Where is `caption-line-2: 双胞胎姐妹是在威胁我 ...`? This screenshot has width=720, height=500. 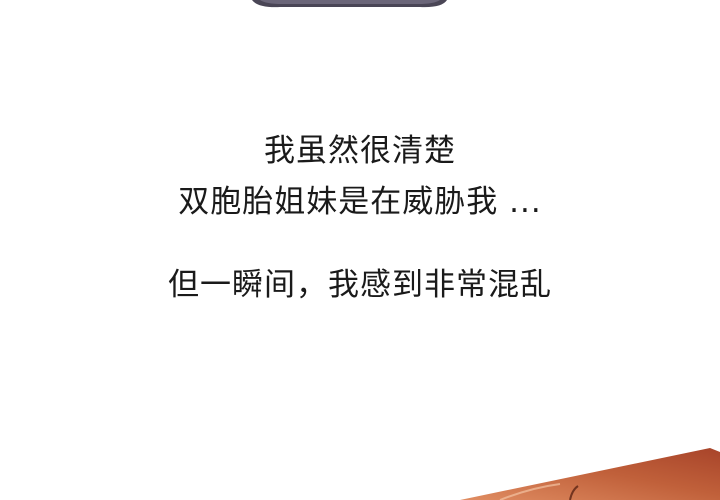 caption-line-2: 双胞胎姐妹是在威胁我 ... is located at coordinates (360, 202).